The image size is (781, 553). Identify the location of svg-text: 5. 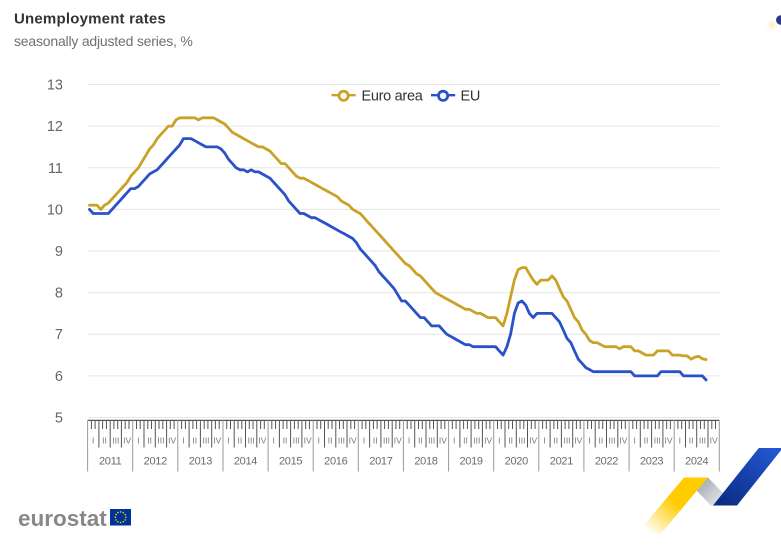
(59, 419).